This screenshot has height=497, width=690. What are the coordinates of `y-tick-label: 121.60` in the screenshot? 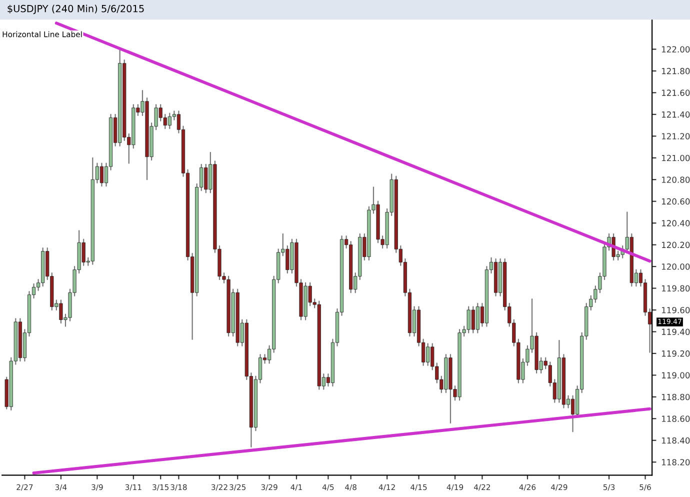 It's located at (676, 93).